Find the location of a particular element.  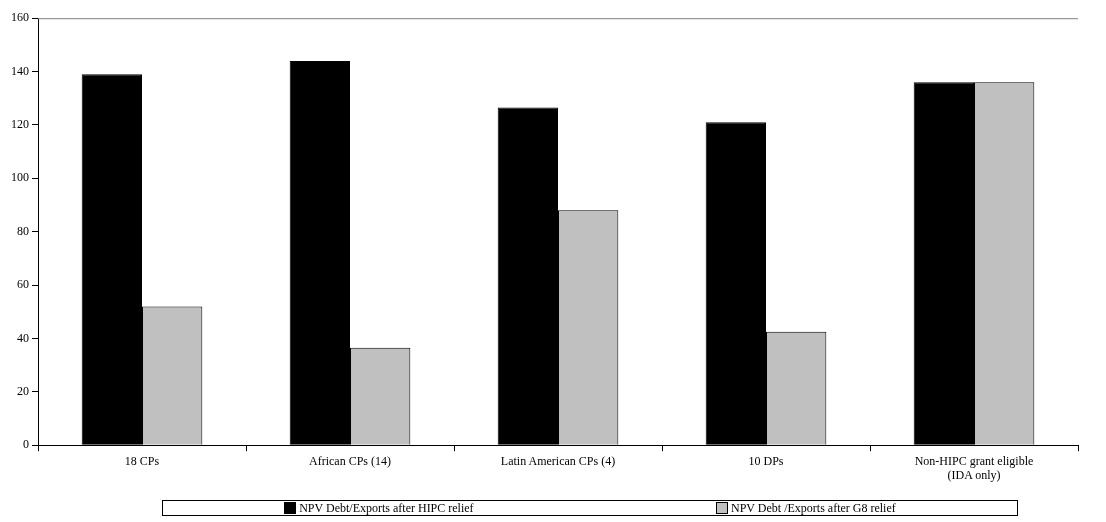

legend-label: NPV Debt/Exports after HIPC relief is located at coordinates (386, 508).